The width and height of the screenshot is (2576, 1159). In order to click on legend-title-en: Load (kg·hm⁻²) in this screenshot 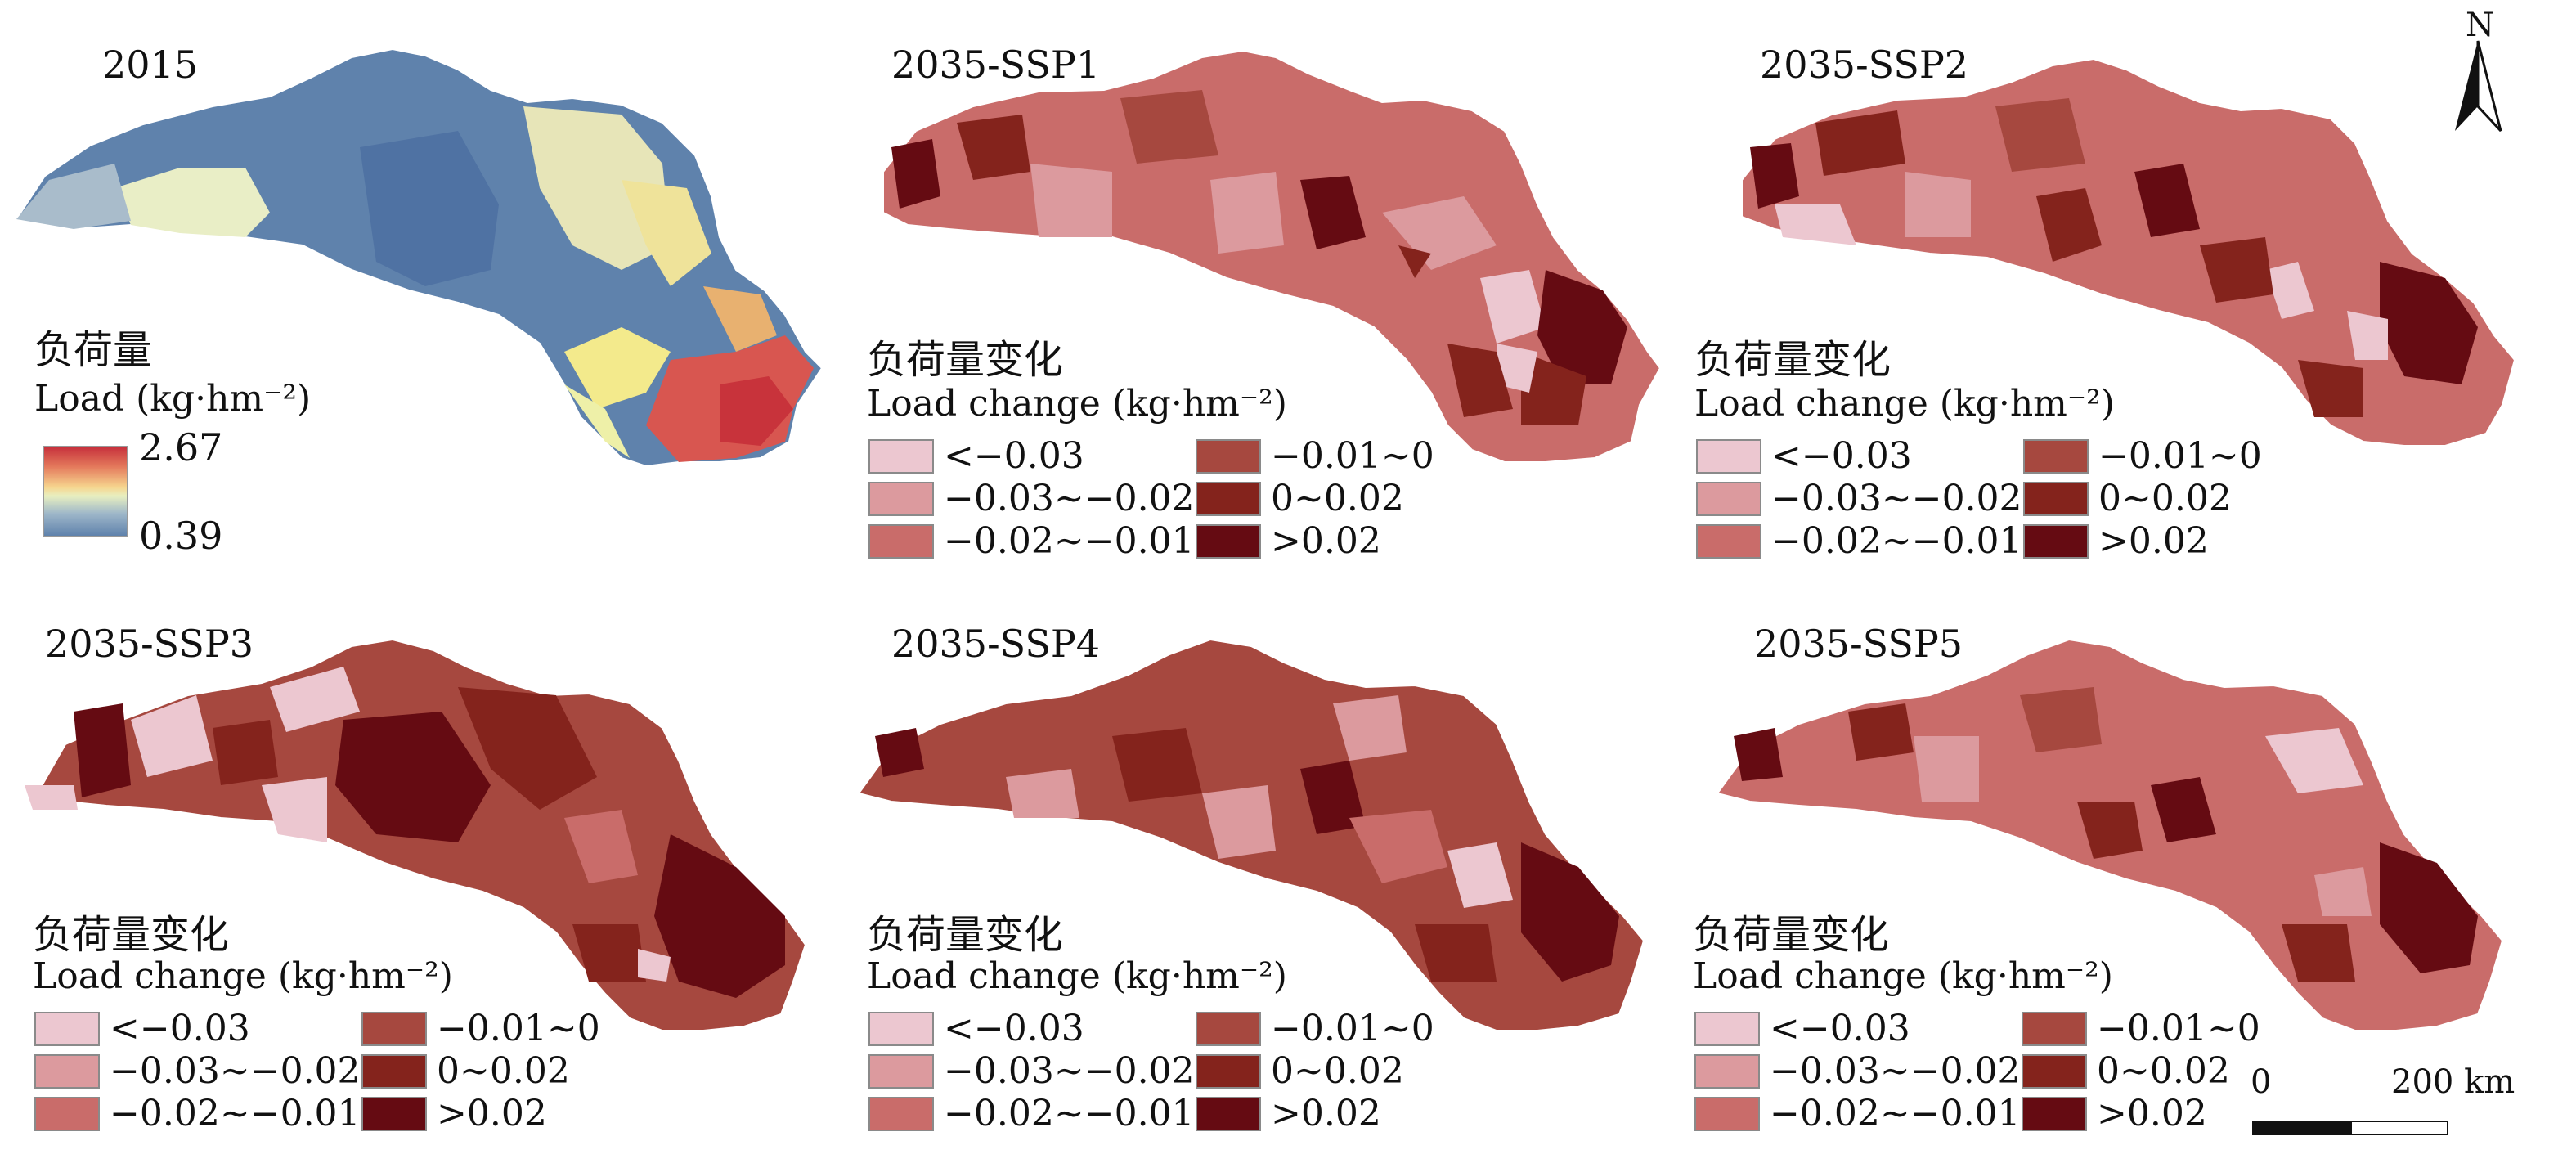, I will do `click(173, 399)`.